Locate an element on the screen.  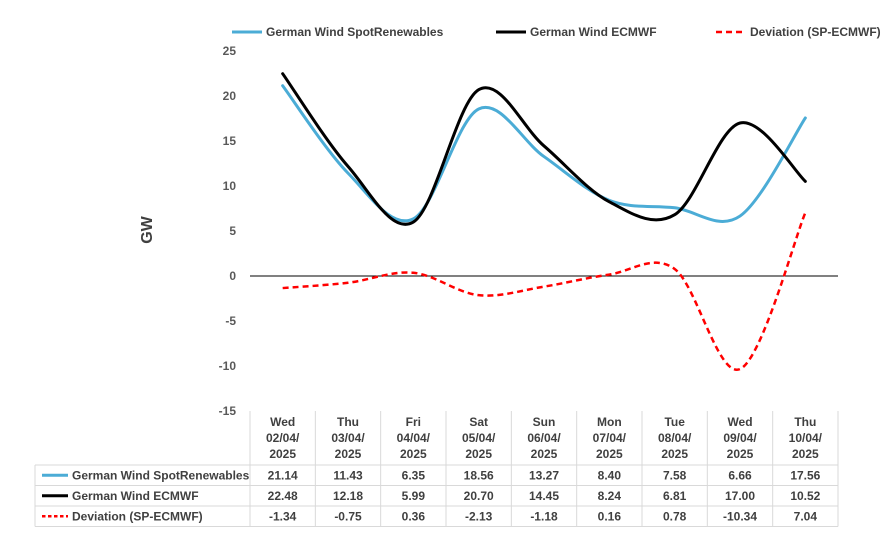
data-label: 18.56 is located at coordinates (479, 475).